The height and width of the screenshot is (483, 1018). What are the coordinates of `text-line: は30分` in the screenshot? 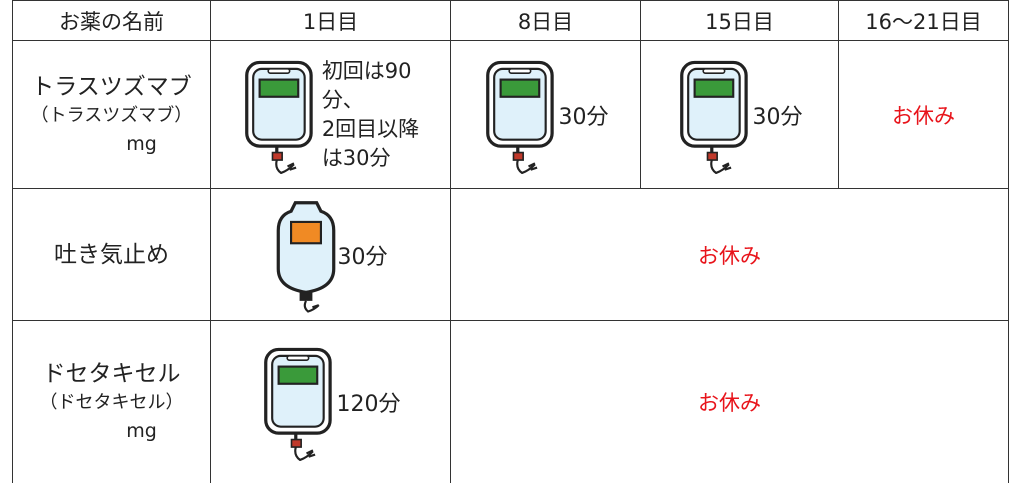 It's located at (356, 157).